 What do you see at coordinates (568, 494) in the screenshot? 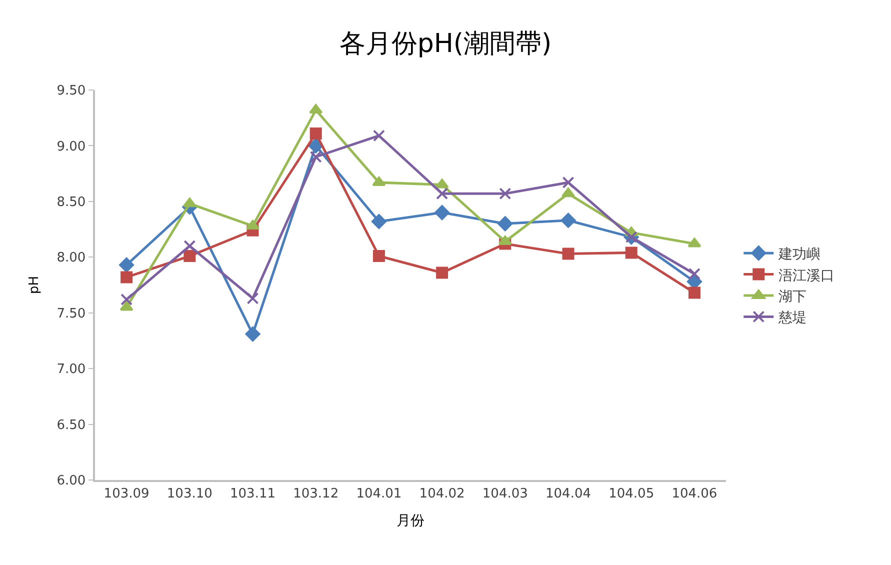
I see `x-tick-label: 104.04` at bounding box center [568, 494].